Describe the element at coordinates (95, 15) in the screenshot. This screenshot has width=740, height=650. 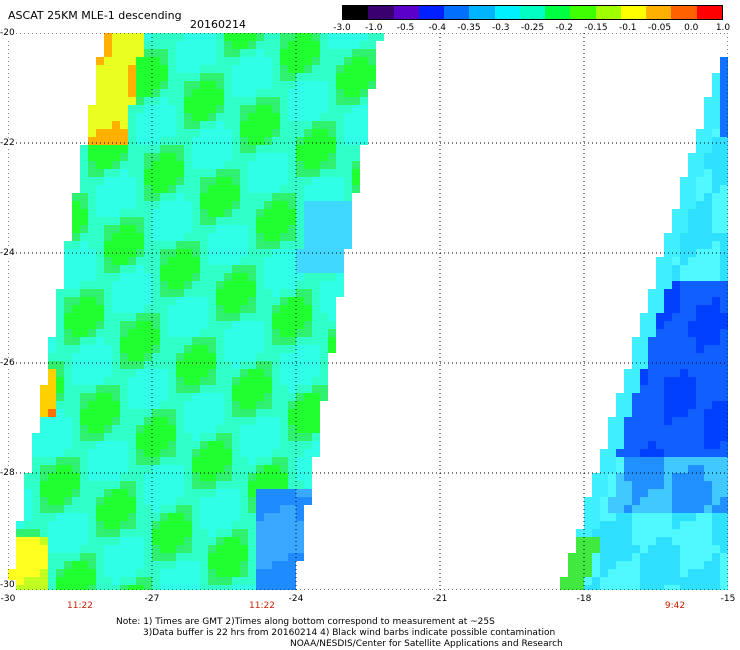
I see `map-title: ASCAT 25KM MLE-1 descending` at that location.